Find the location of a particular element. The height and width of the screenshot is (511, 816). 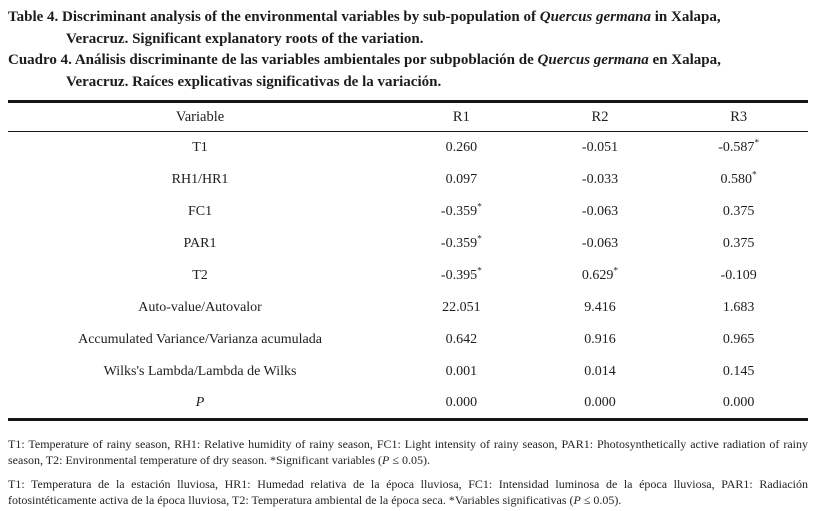

column-header-r1: R1 is located at coordinates (461, 116).